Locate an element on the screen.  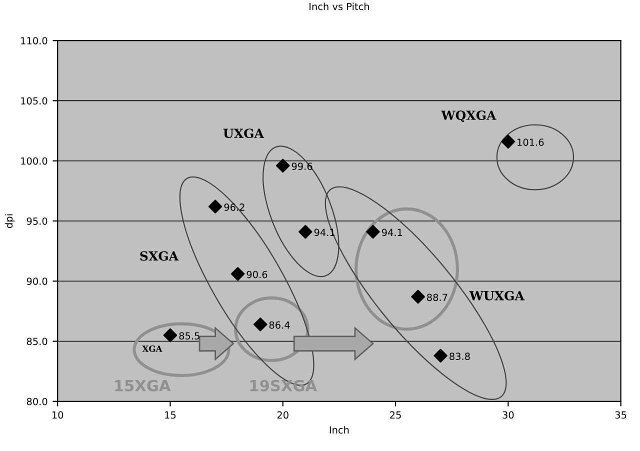
data-label: 101.6 is located at coordinates (531, 142).